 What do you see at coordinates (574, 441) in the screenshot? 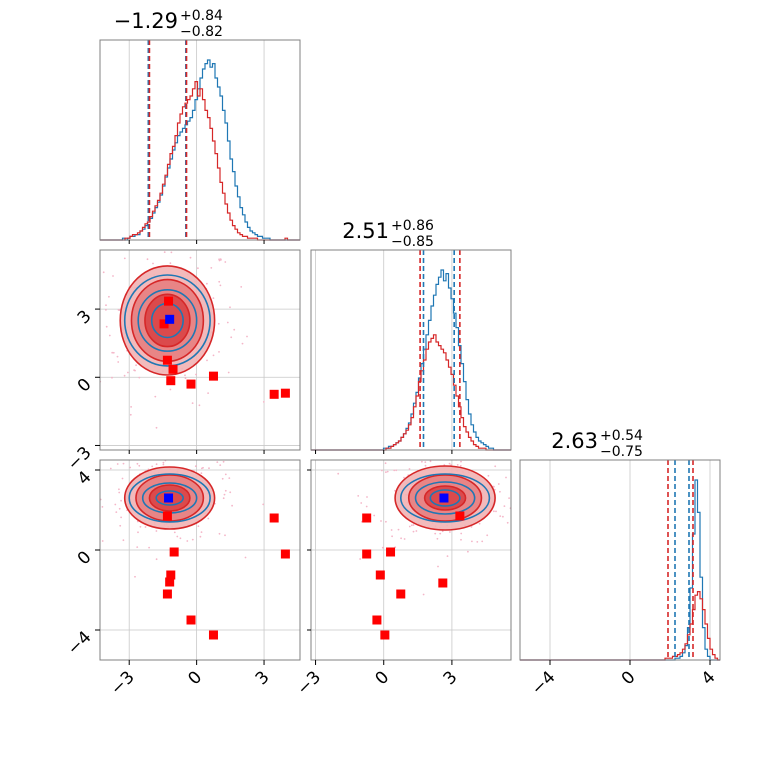
I see `panel-title: 2.63` at bounding box center [574, 441].